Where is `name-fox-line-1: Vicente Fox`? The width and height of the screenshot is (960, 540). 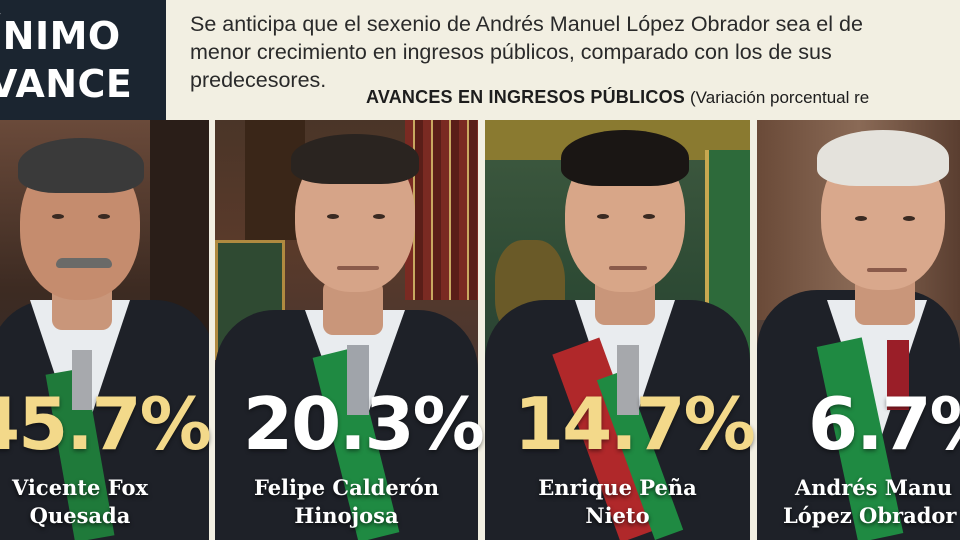 name-fox-line-1: Vicente Fox is located at coordinates (80, 487).